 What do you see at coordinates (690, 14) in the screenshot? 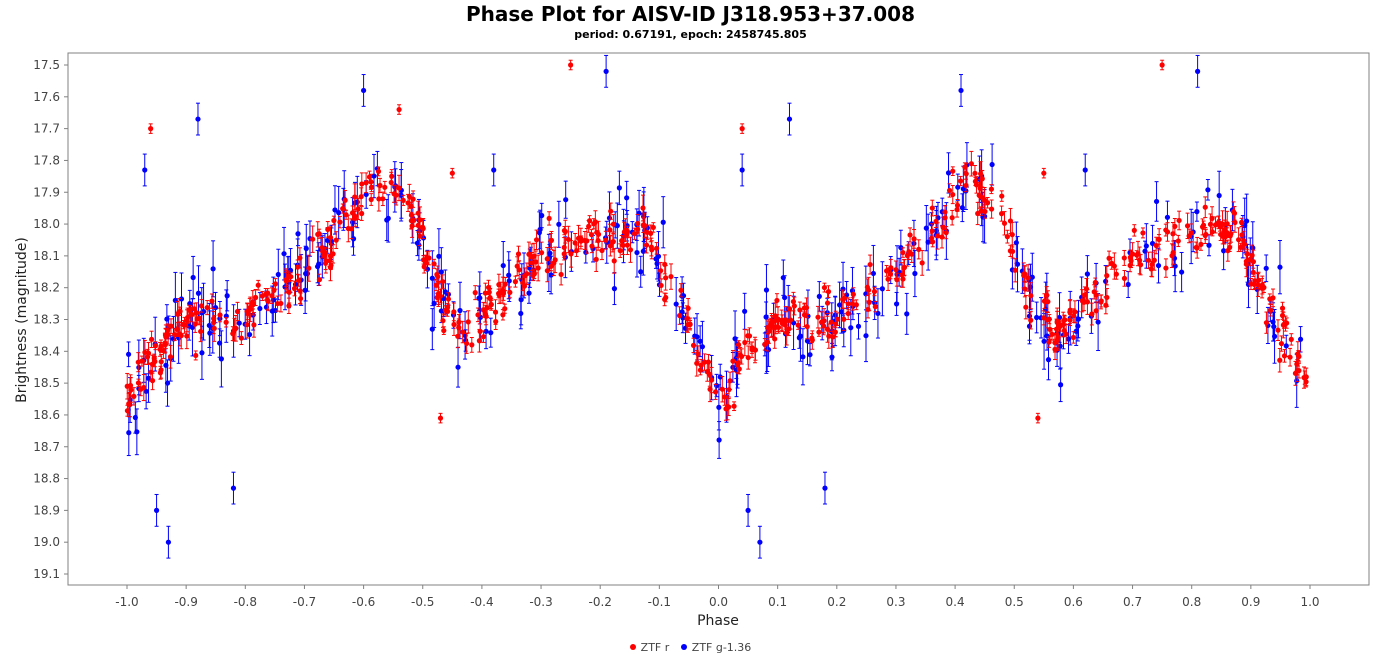
I see `chart-title: Phase Plot for AISV-ID J318.953+37.008` at bounding box center [690, 14].